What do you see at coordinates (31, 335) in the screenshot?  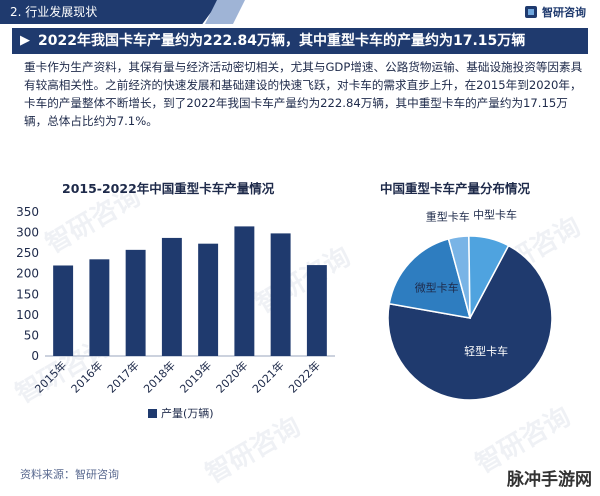 I see `y-tick-label: 50` at bounding box center [31, 335].